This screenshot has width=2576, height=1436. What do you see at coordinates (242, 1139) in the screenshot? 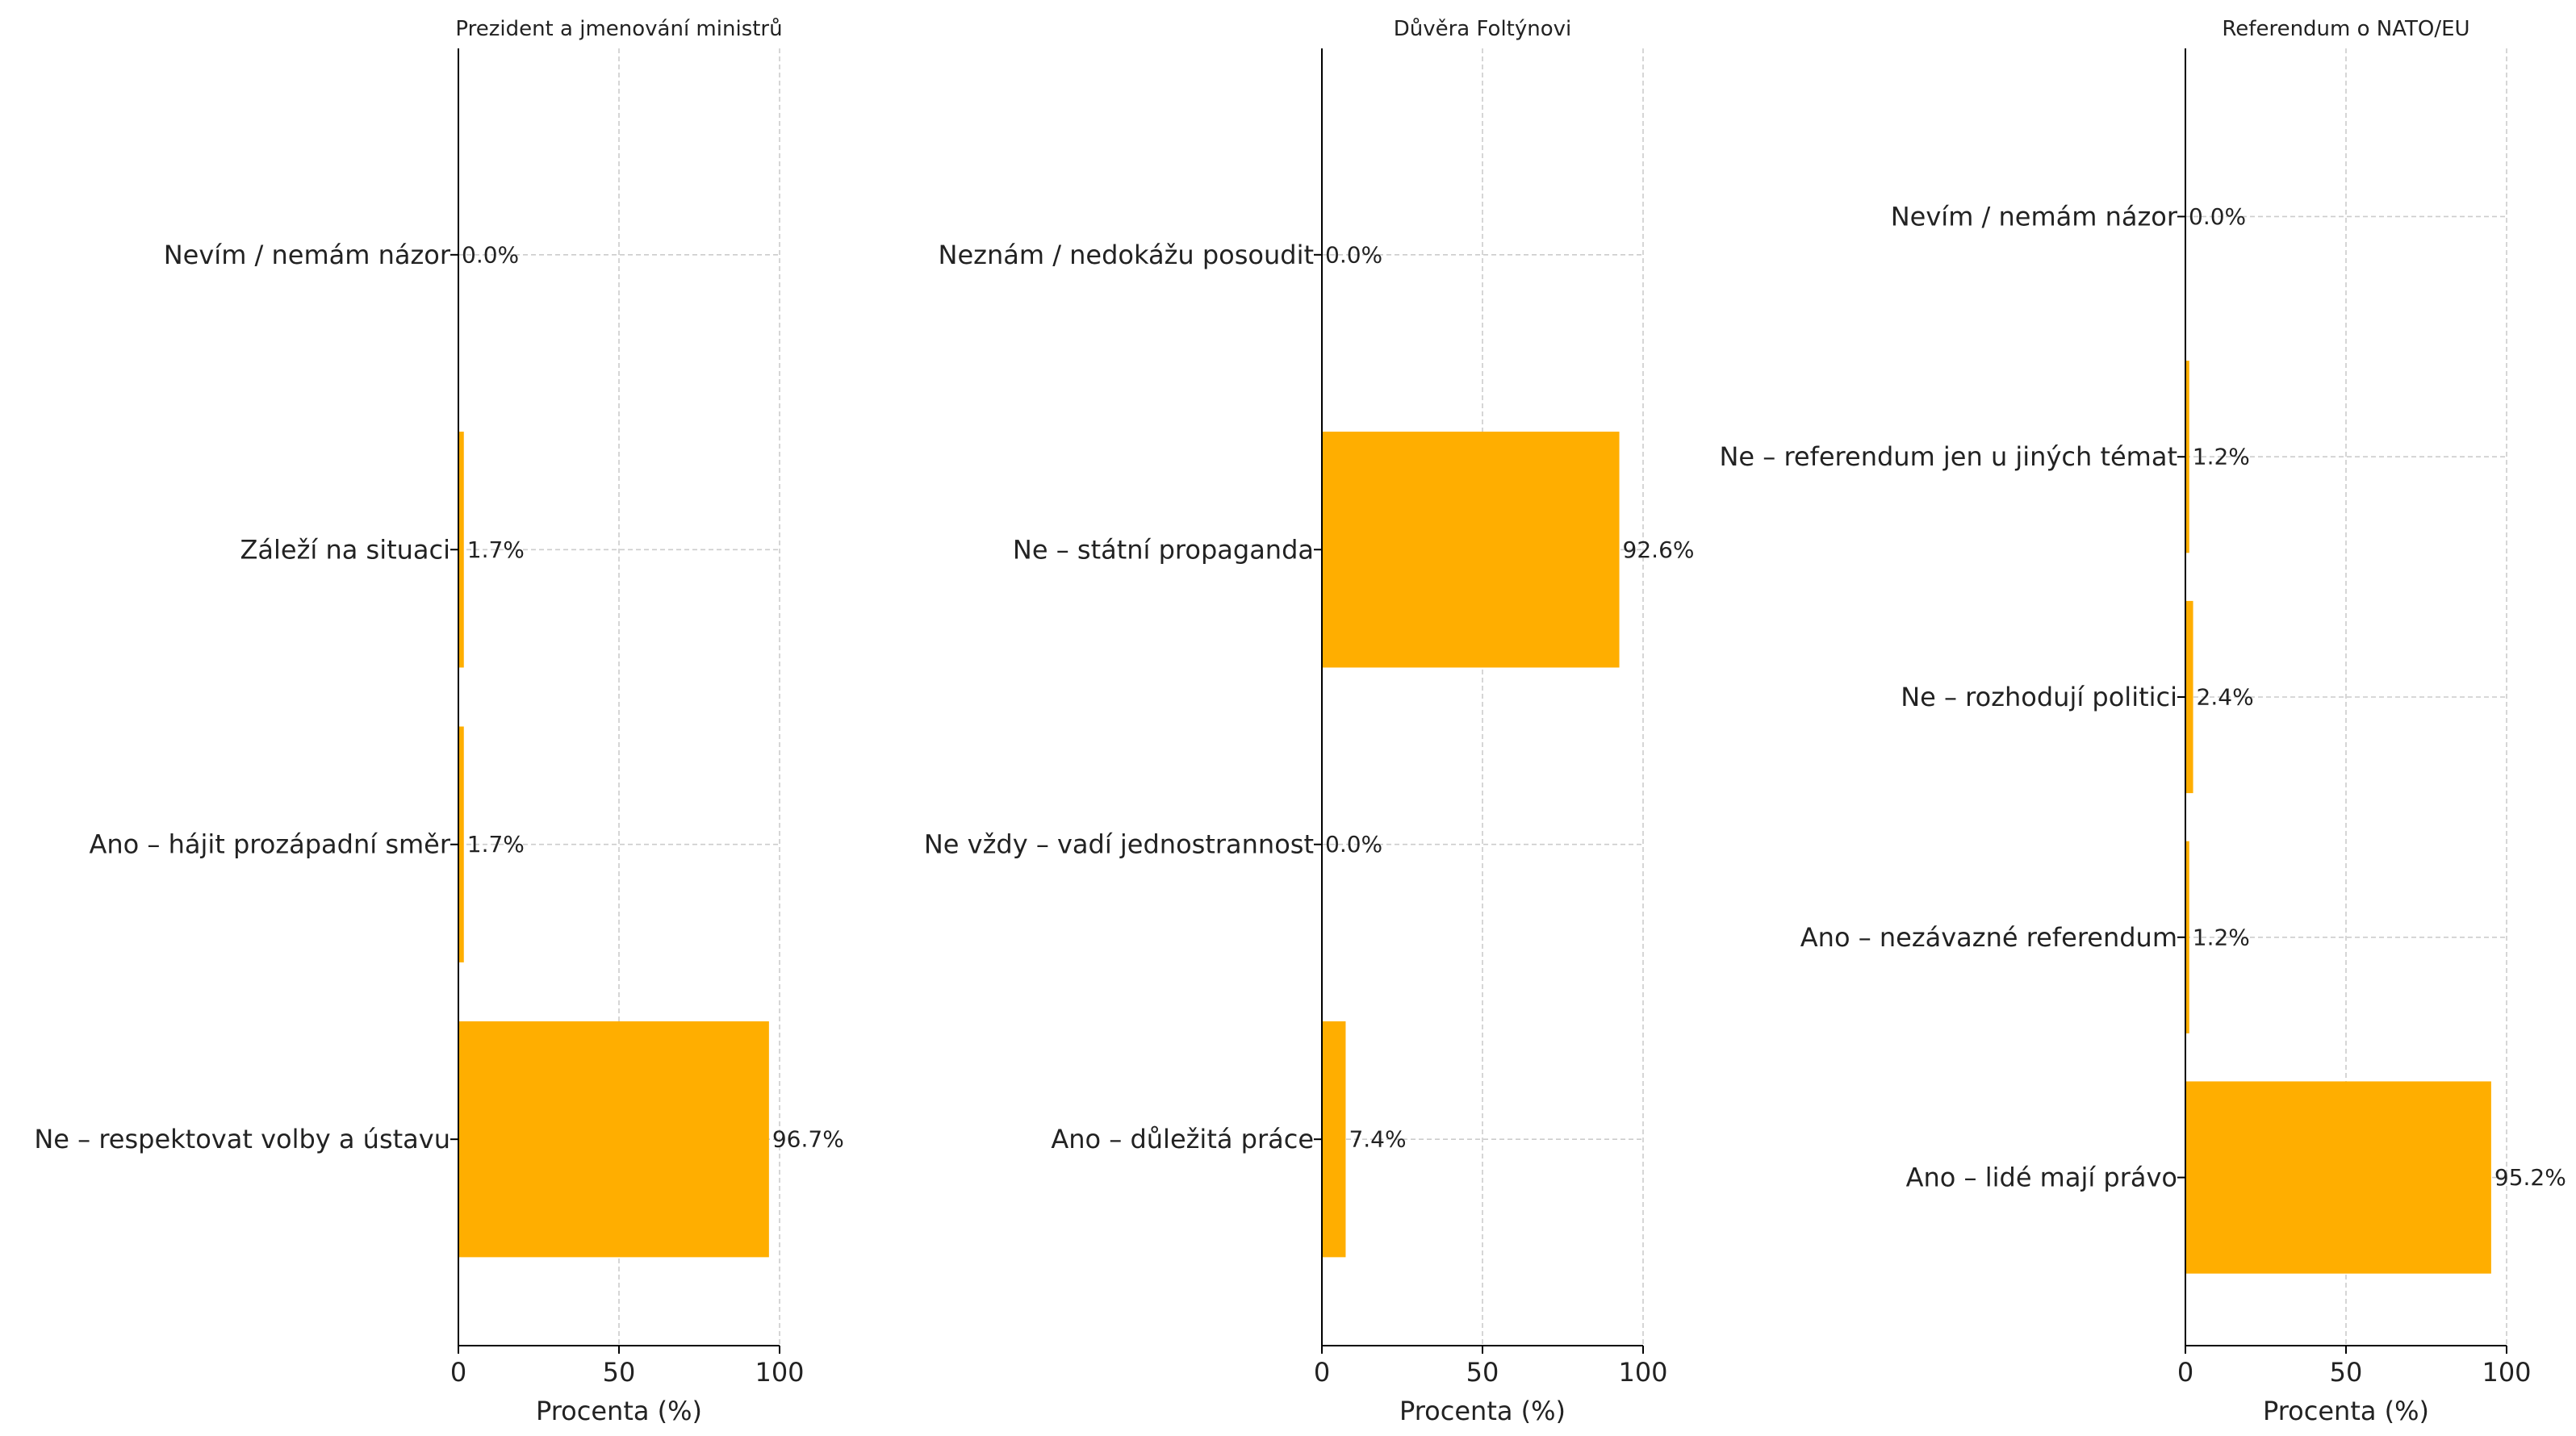
I see `category-label: Ne – respektovat volby a ústavu` at bounding box center [242, 1139].